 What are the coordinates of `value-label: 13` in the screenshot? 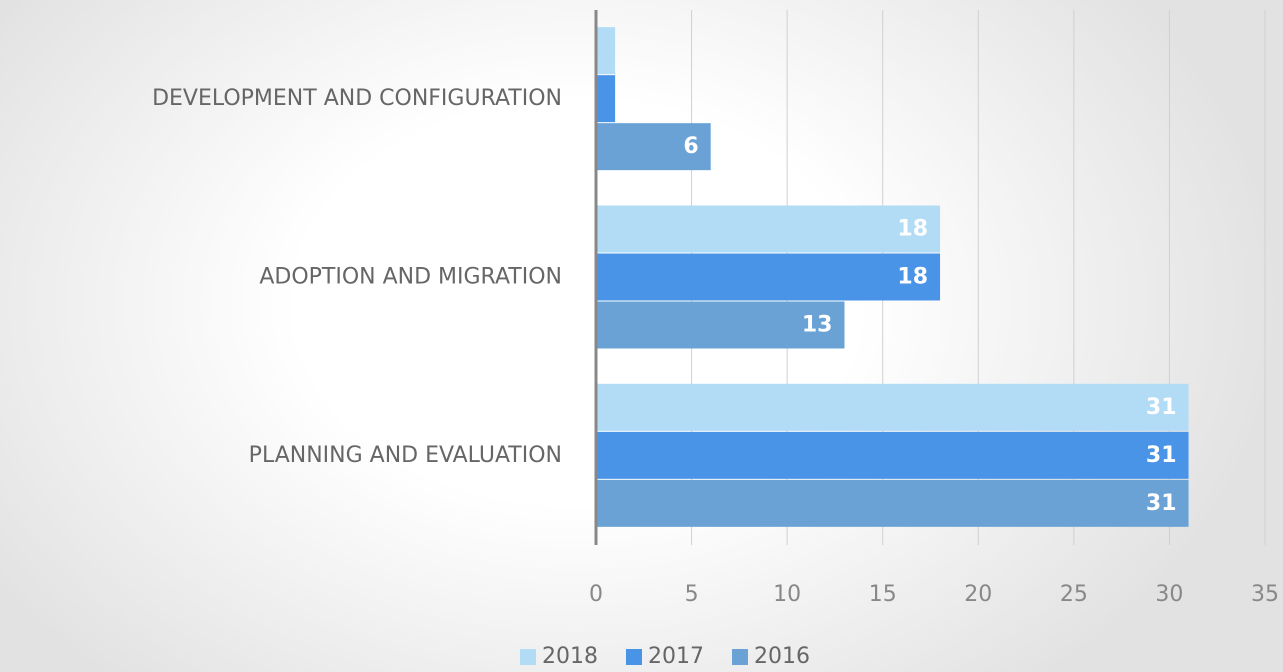 It's located at (817, 325).